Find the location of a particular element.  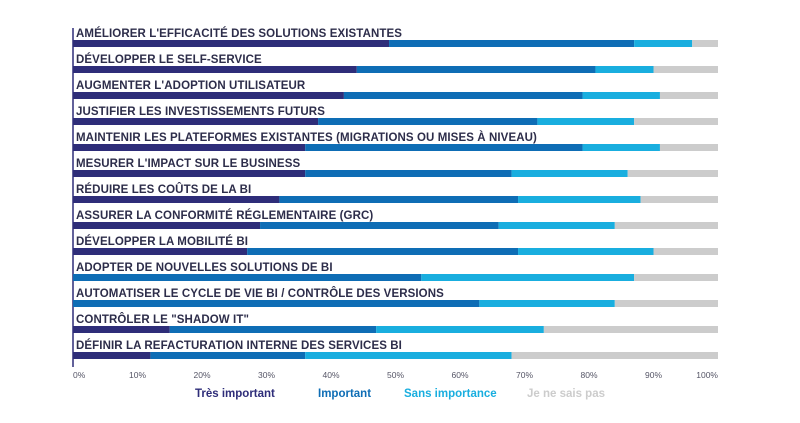

category-label: CONTRÔLER LE "SHADOW IT" is located at coordinates (162, 319).